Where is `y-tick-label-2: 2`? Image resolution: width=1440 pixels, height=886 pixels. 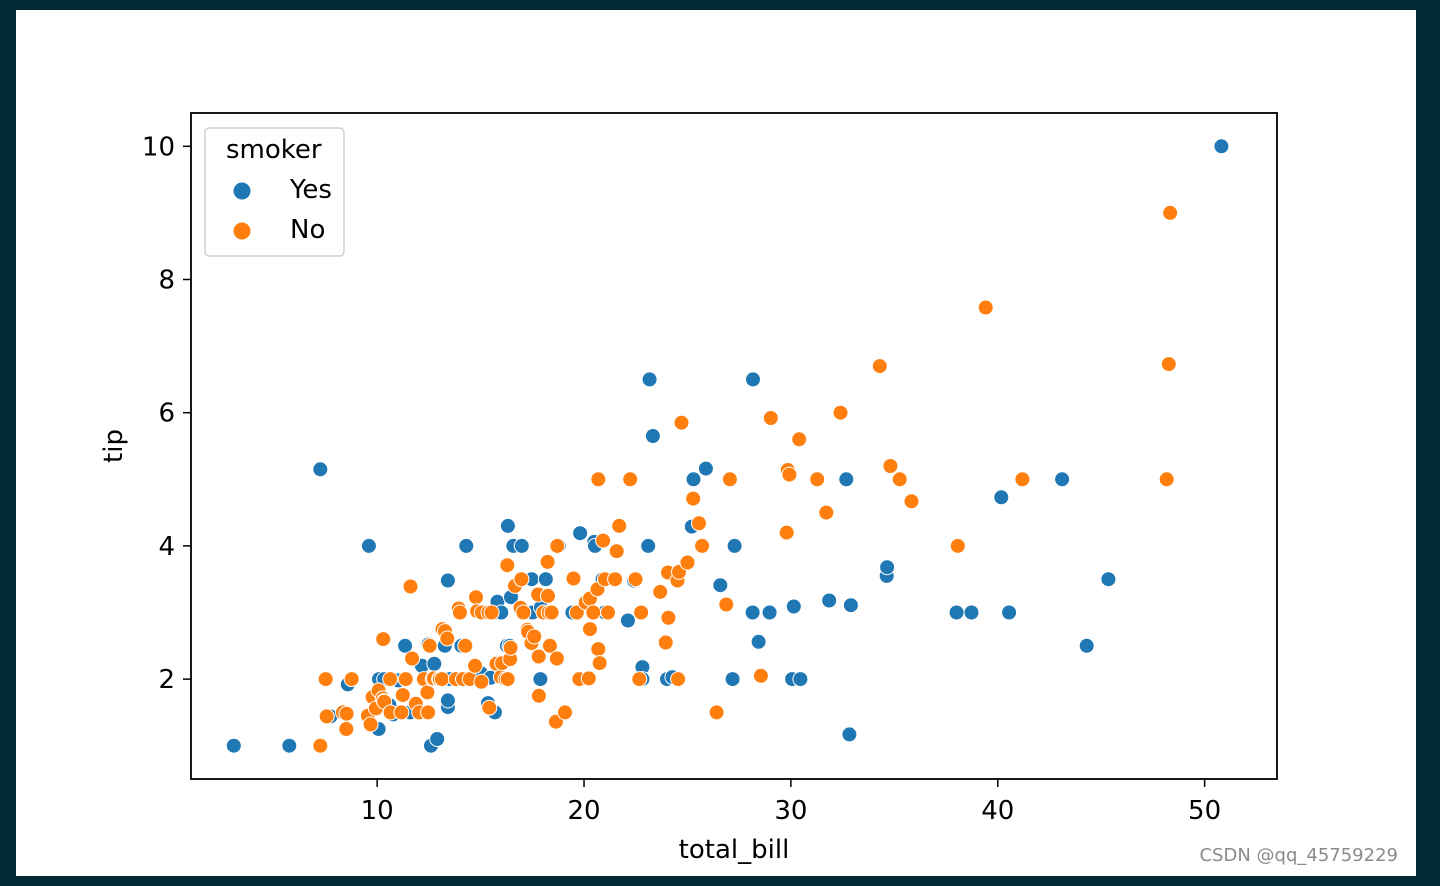 y-tick-label-2: 2 is located at coordinates (166, 680).